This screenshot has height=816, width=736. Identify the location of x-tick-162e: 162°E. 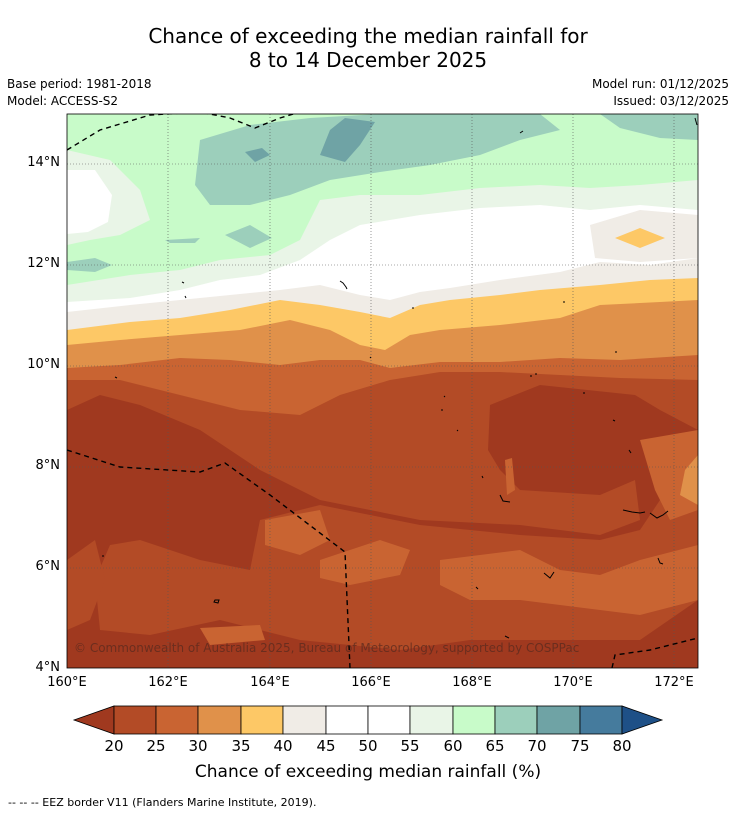
(168, 682).